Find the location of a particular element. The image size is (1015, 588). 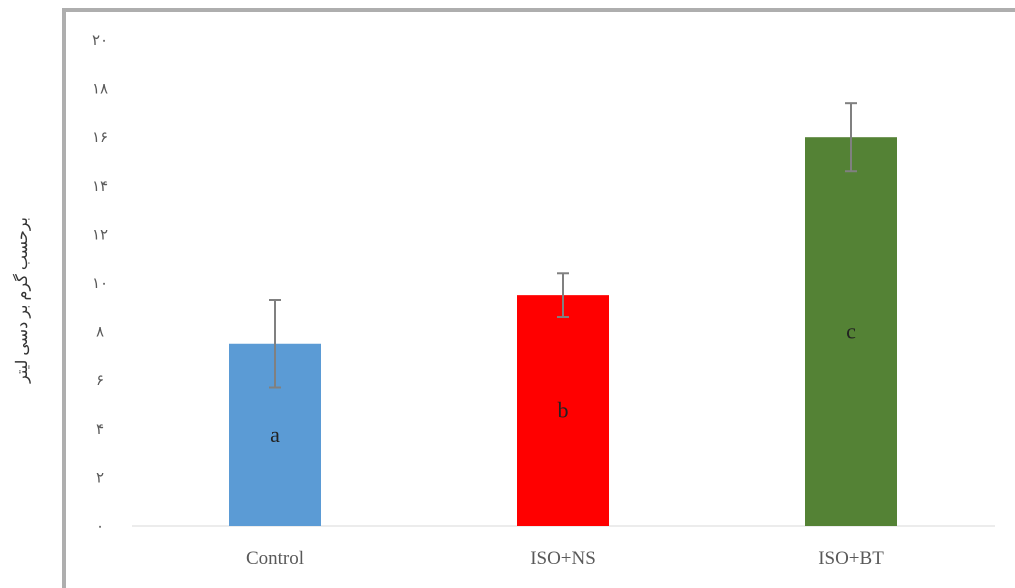

bar-data-label: c is located at coordinates (851, 331).